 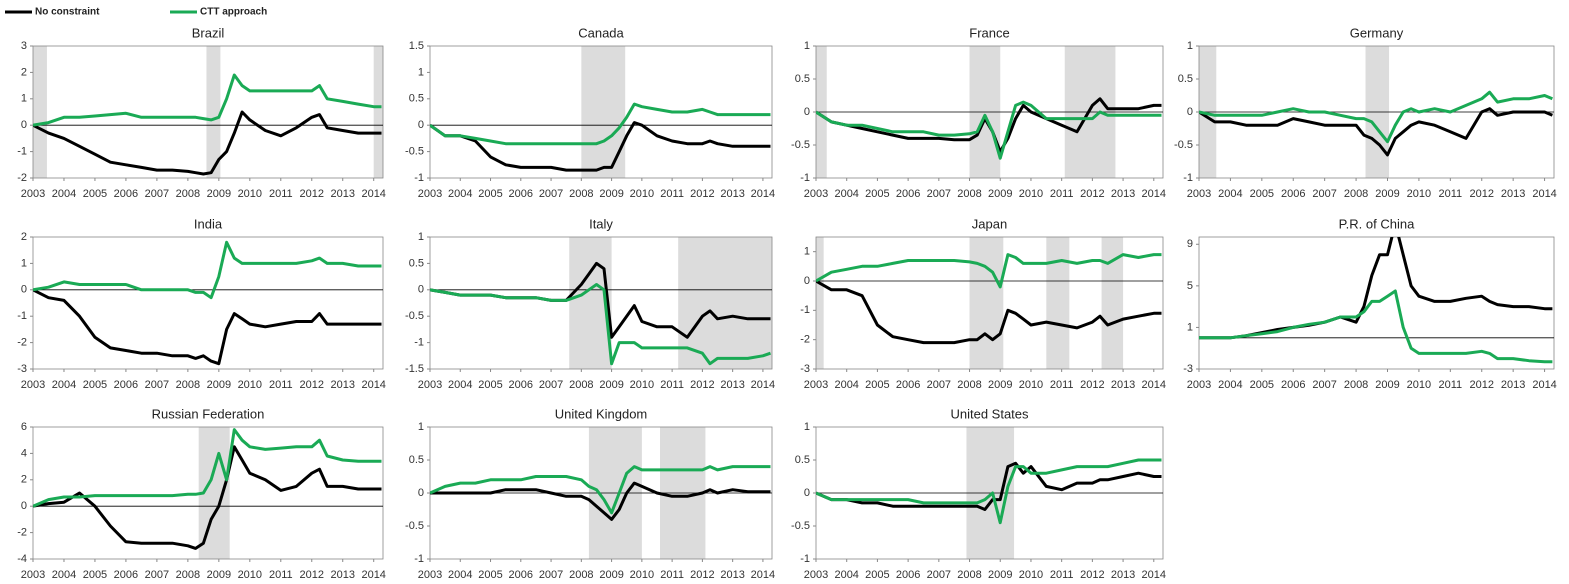 I want to click on y-tick-label: -3, so click(x=1188, y=369).